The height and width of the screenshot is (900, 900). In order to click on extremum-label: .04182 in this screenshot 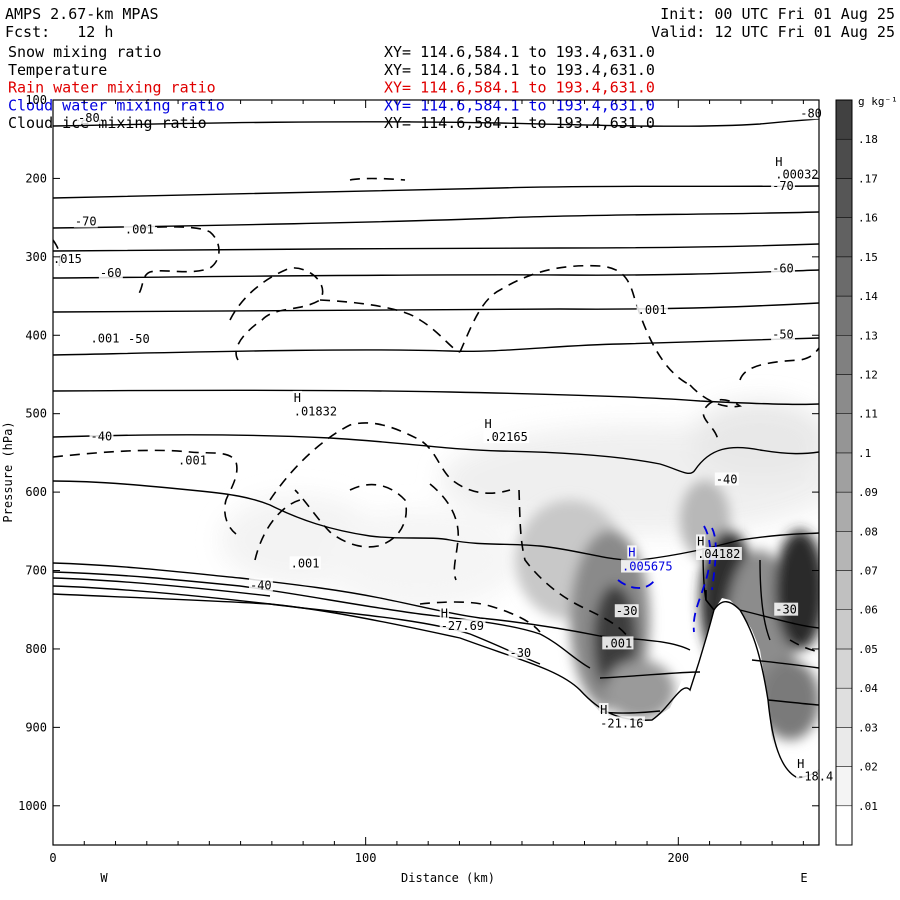, I will do `click(718, 554)`.